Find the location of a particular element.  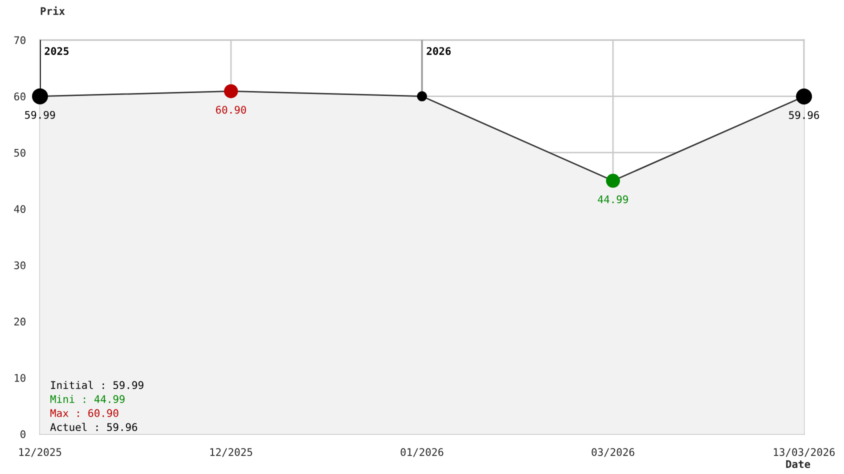

y-tick-label: 60 is located at coordinates (20, 96).